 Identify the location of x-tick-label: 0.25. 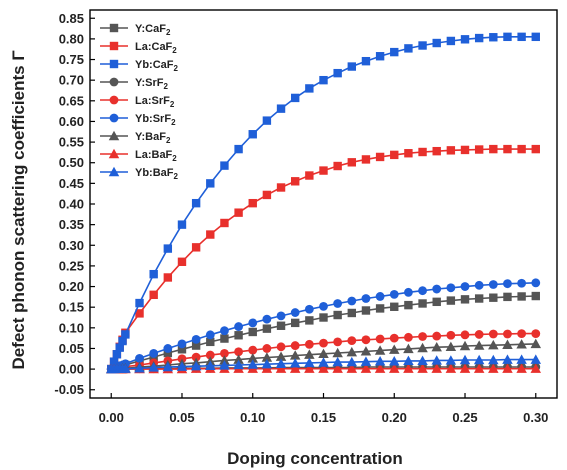
(464, 417).